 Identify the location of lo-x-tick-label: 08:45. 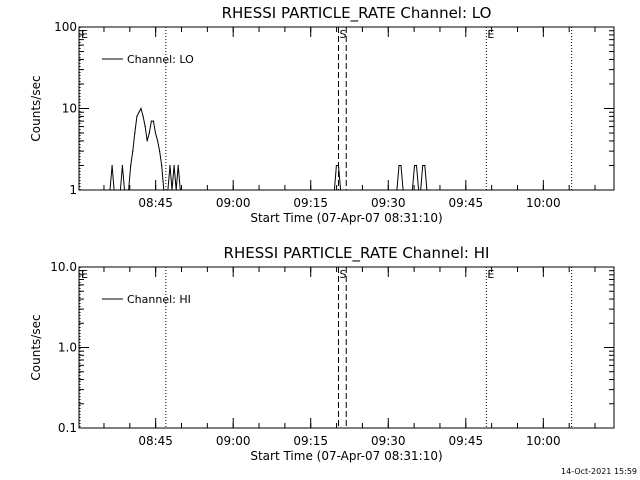
(155, 203).